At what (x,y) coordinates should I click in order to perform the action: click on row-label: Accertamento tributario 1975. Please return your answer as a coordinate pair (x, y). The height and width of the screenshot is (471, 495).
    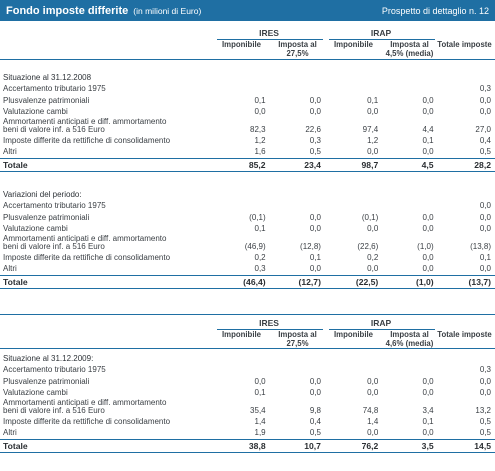
    Looking at the image, I should click on (54, 206).